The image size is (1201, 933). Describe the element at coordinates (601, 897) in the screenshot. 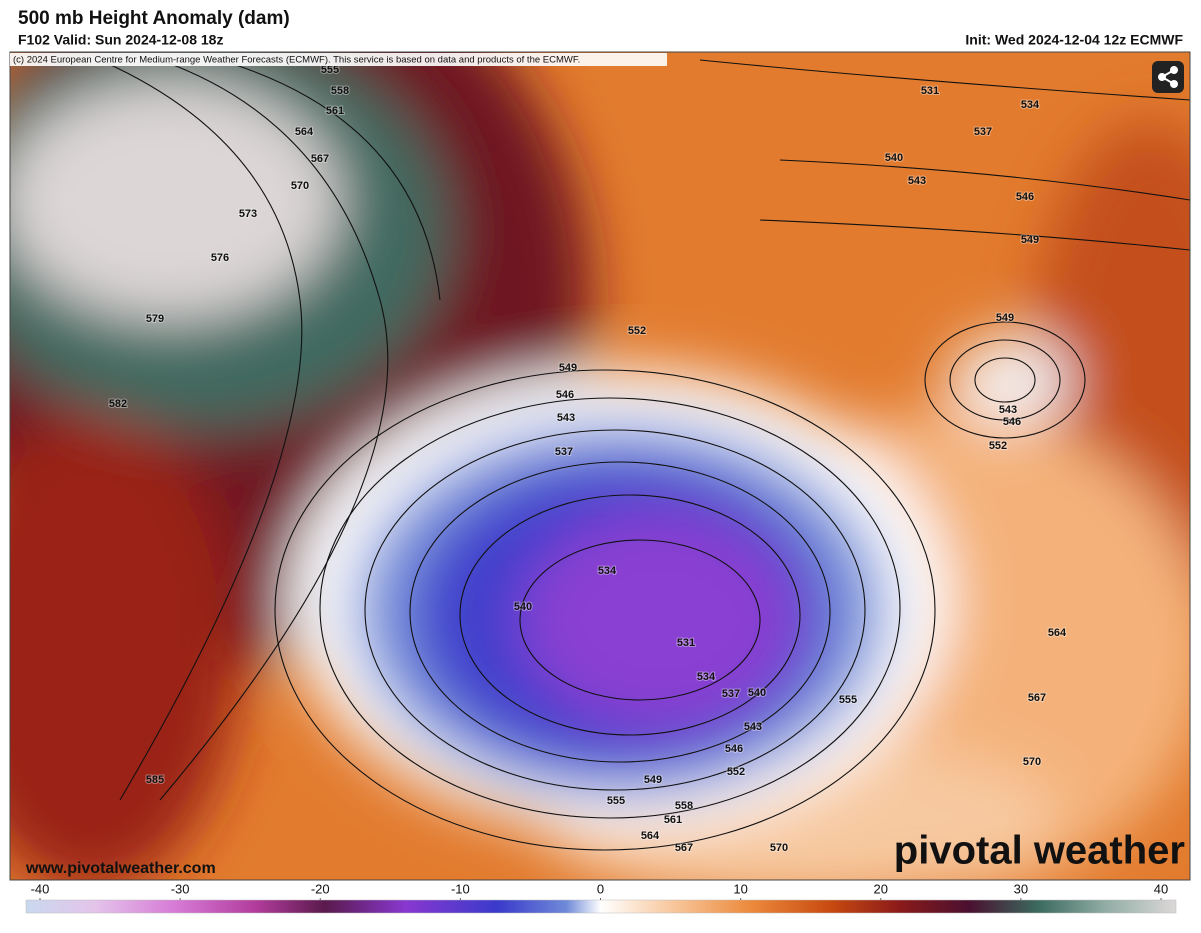

I see `colorbar: -40 -30 -20 -10 0 10 20 30 40` at that location.